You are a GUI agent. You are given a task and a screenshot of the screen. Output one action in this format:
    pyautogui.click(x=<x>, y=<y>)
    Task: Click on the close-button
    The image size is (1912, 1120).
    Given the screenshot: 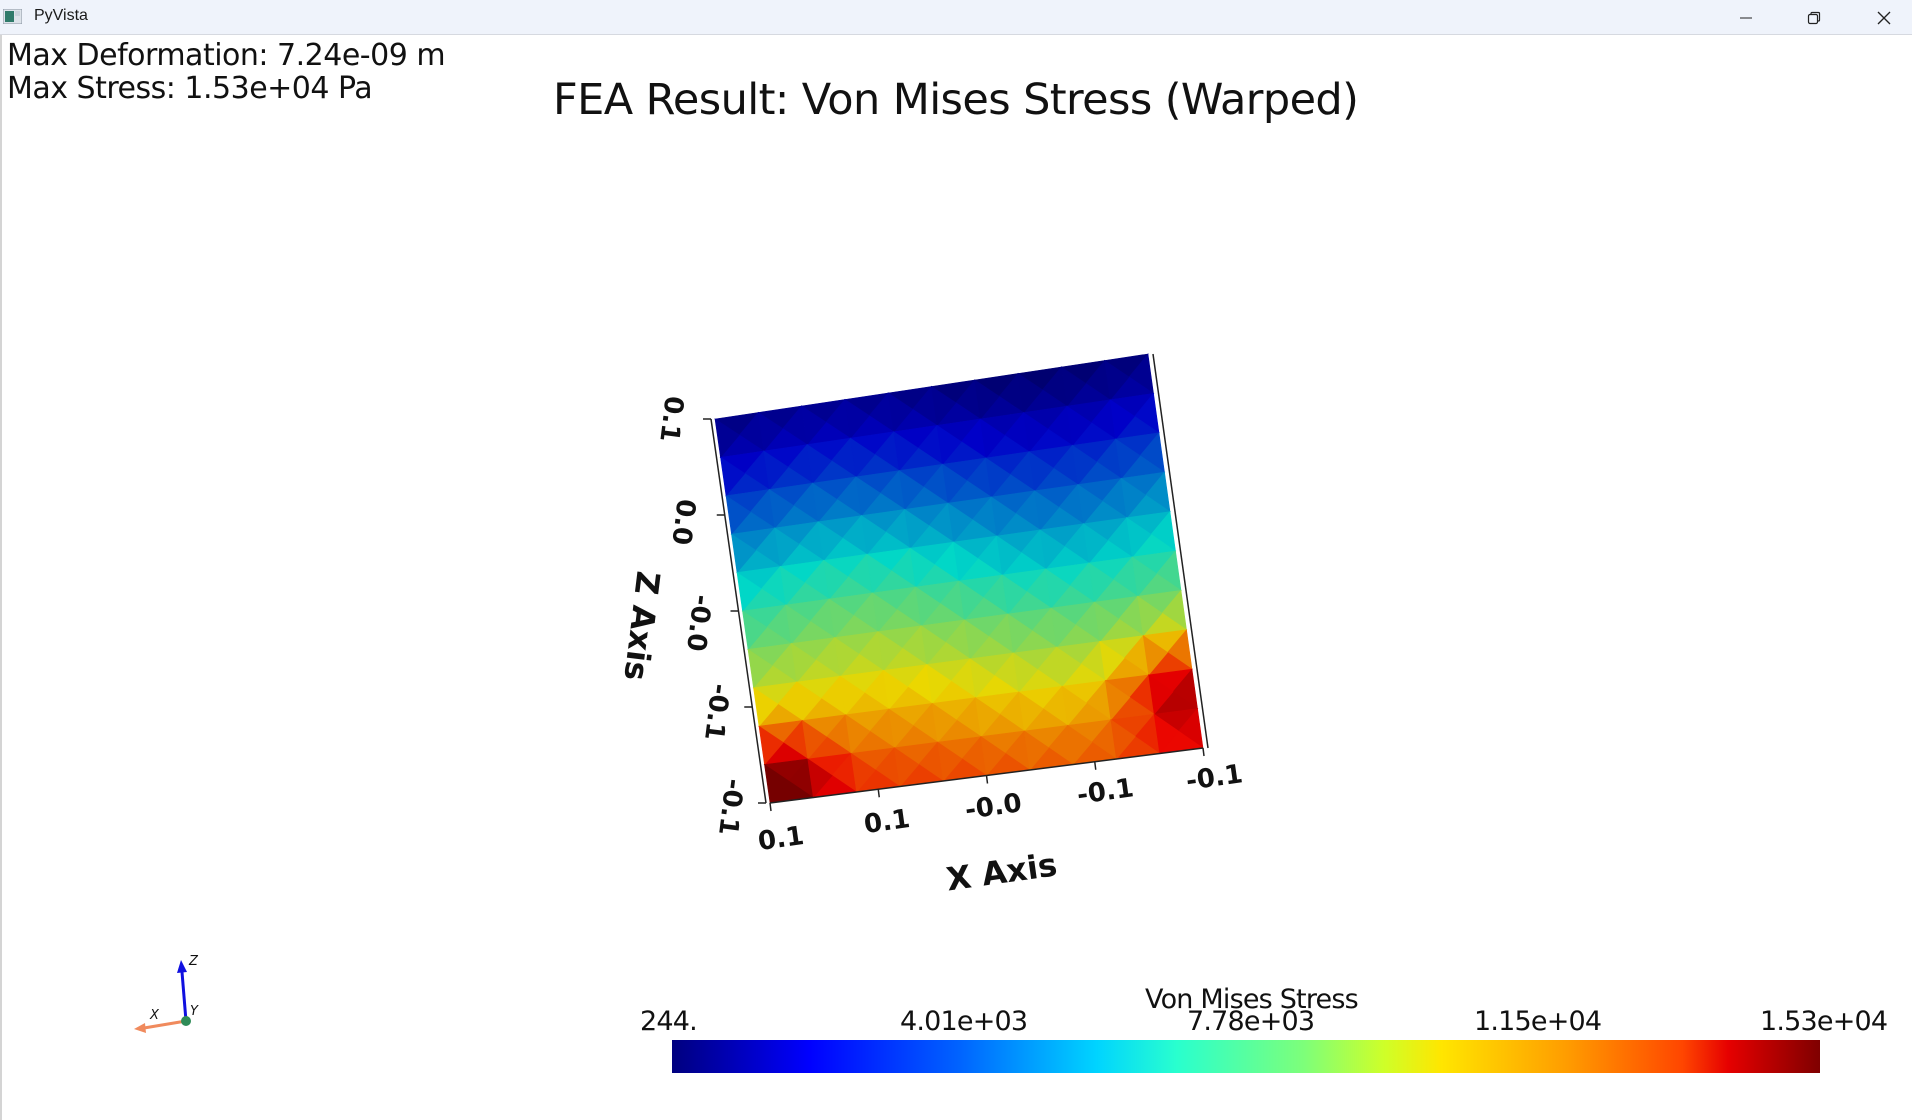 What is the action you would take?
    pyautogui.click(x=1881, y=17)
    